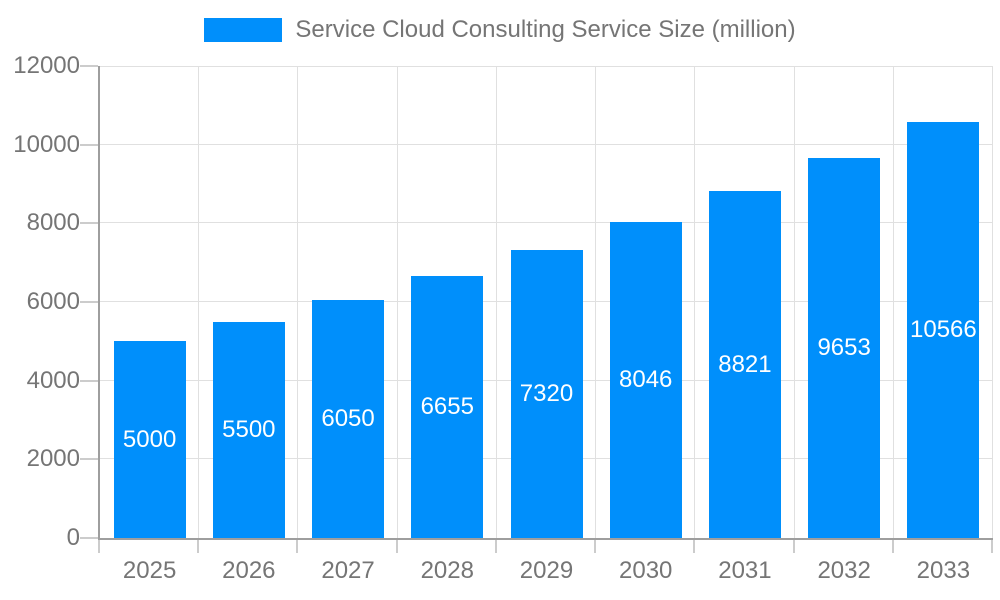 The height and width of the screenshot is (600, 1000). Describe the element at coordinates (646, 570) in the screenshot. I see `x-axis-label: 2030` at that location.